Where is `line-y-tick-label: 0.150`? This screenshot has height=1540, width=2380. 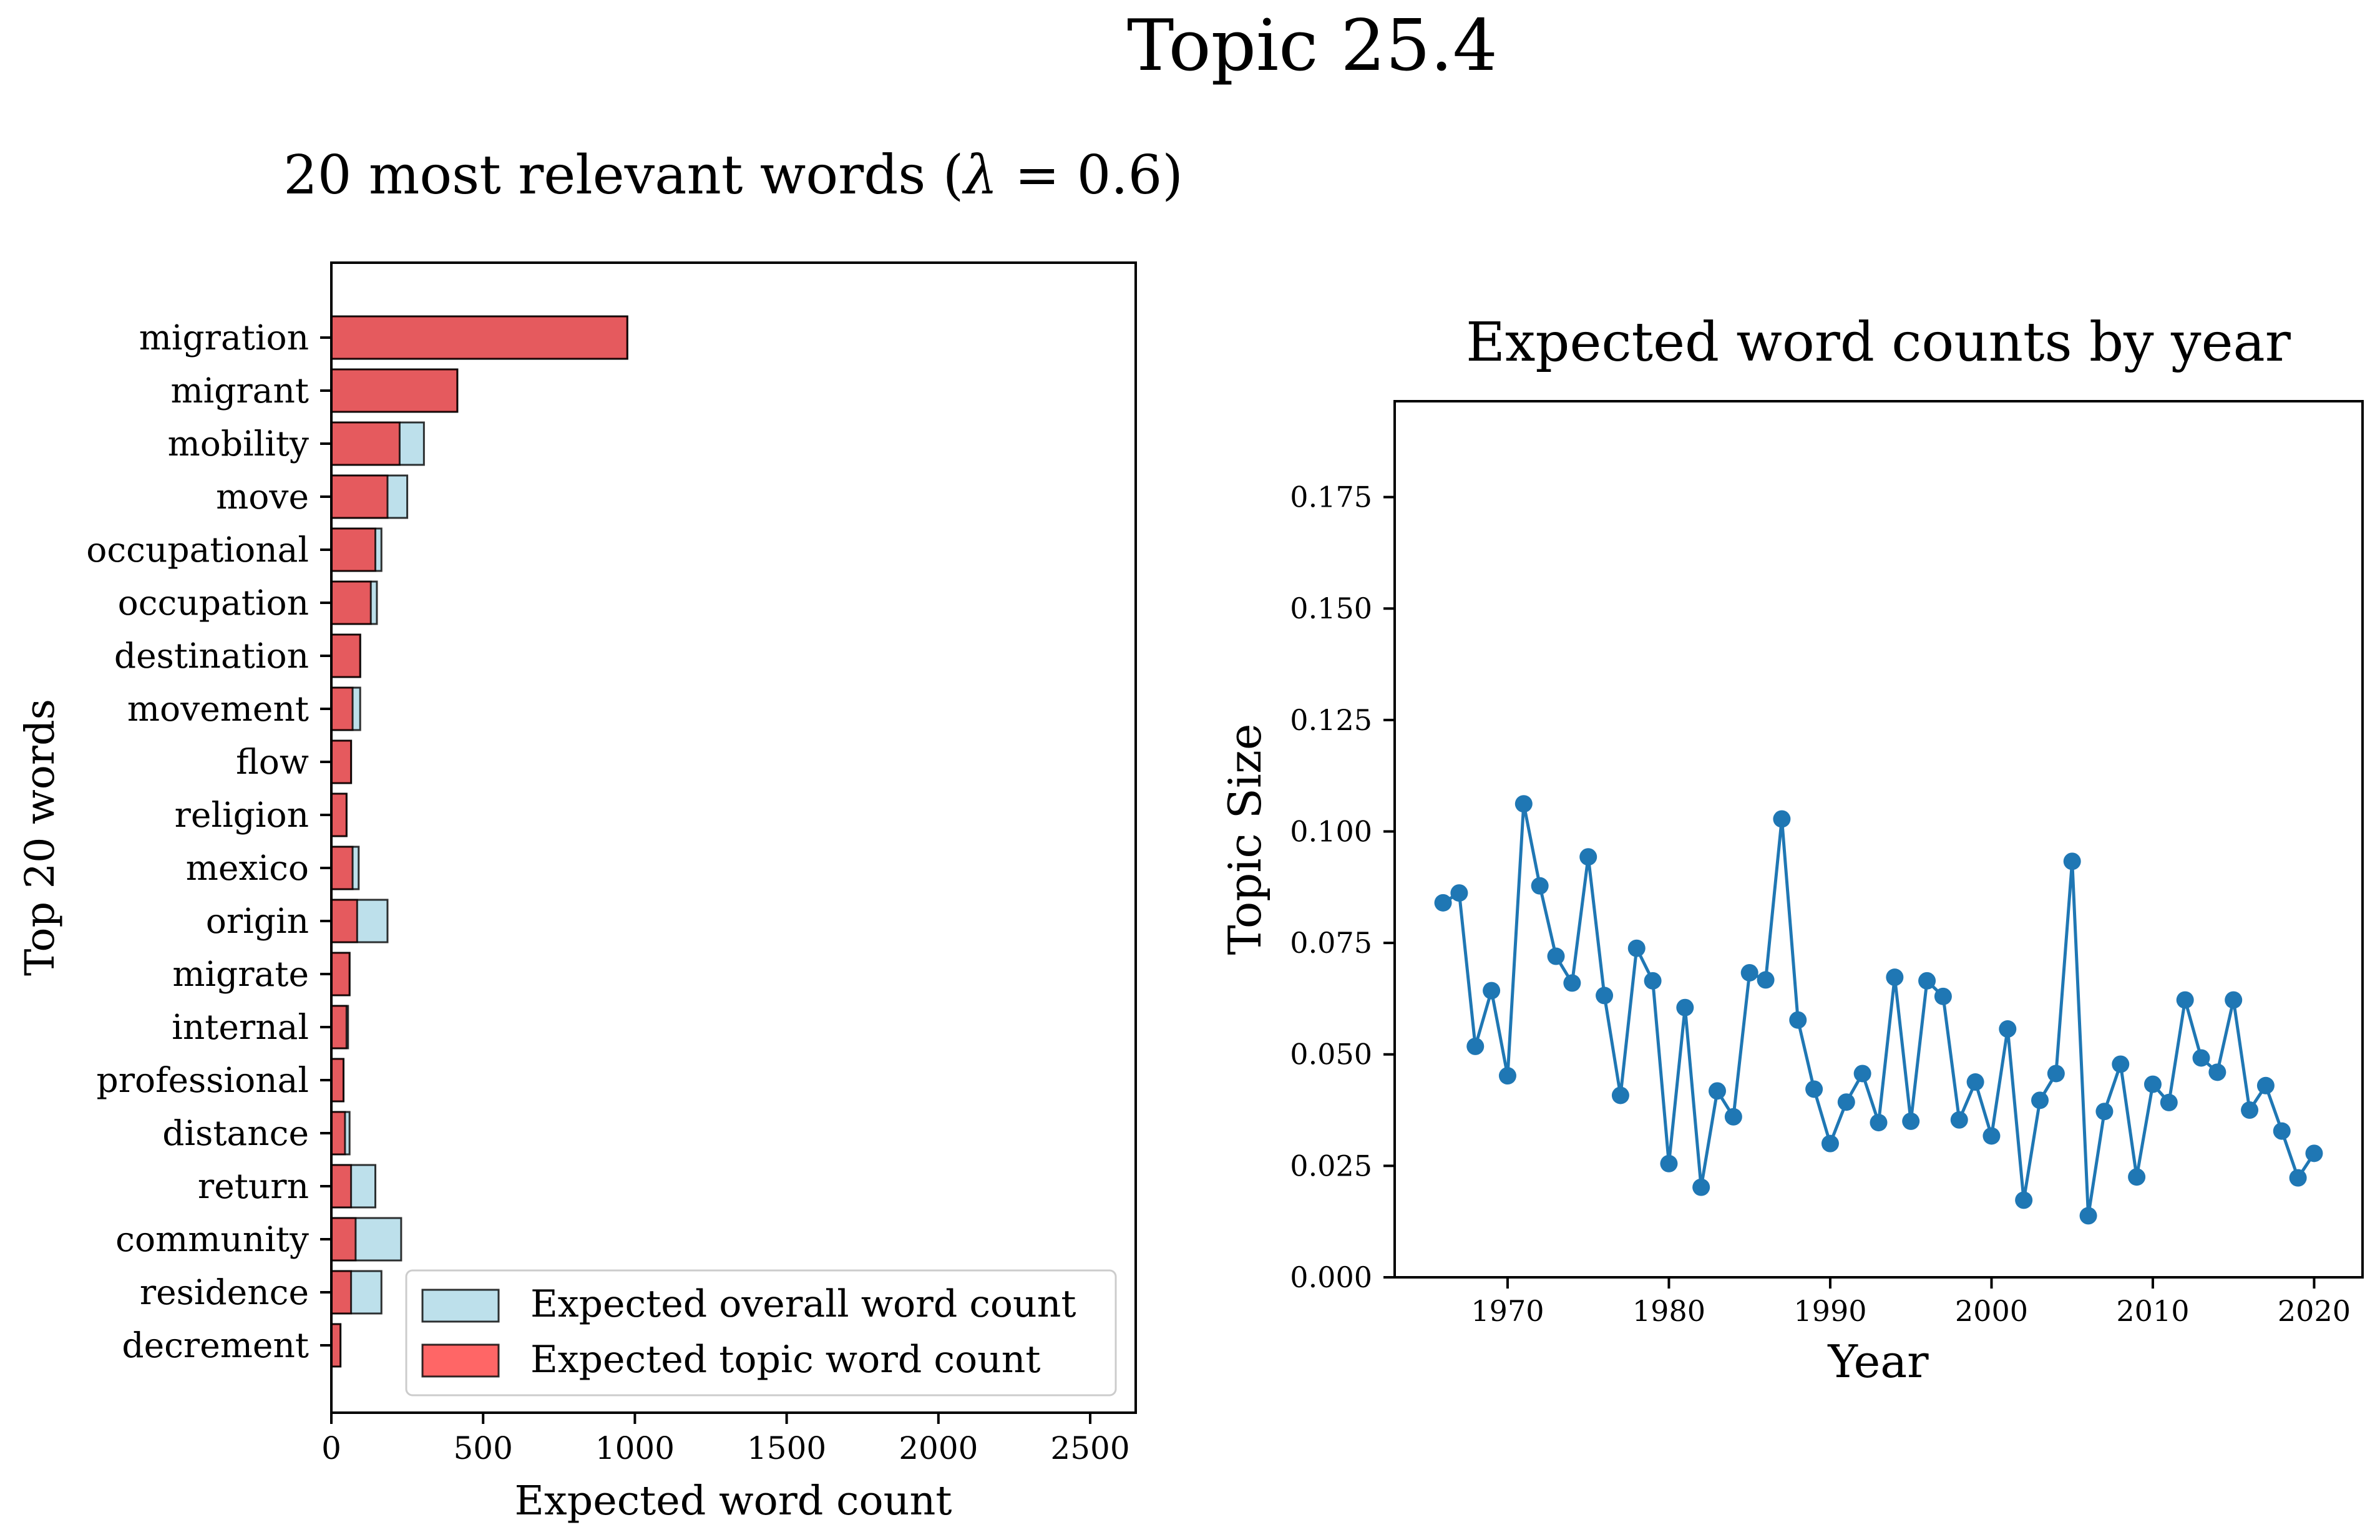 line-y-tick-label: 0.150 is located at coordinates (1331, 608).